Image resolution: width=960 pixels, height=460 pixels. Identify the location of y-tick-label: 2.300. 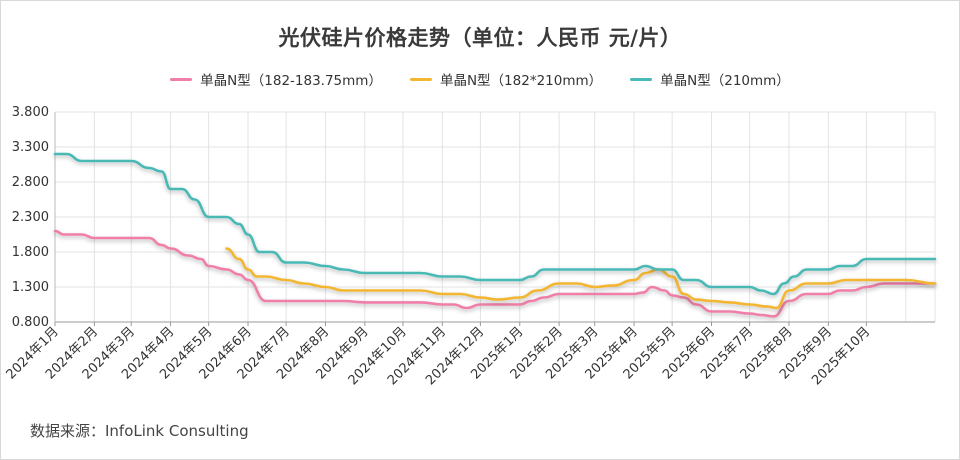
(30, 217).